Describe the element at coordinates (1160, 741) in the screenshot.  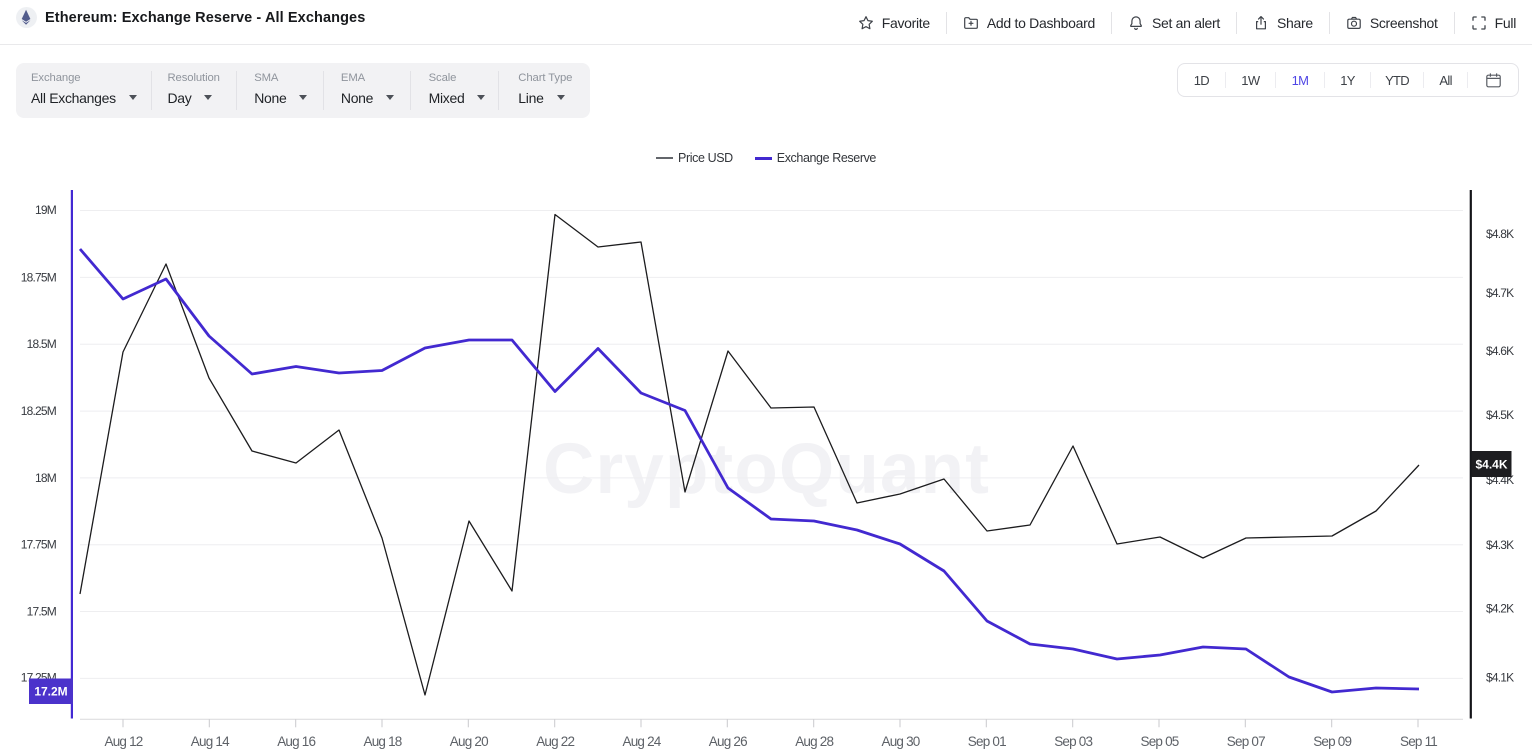
I see `svg-text: Sep 05` at that location.